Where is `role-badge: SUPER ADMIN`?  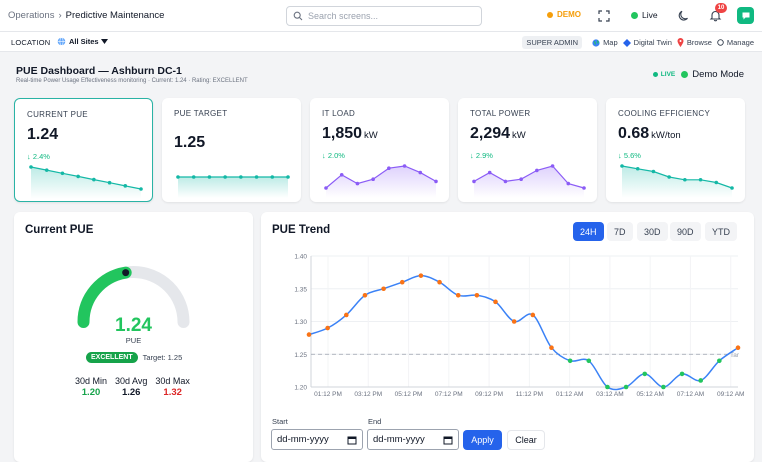 role-badge: SUPER ADMIN is located at coordinates (552, 42).